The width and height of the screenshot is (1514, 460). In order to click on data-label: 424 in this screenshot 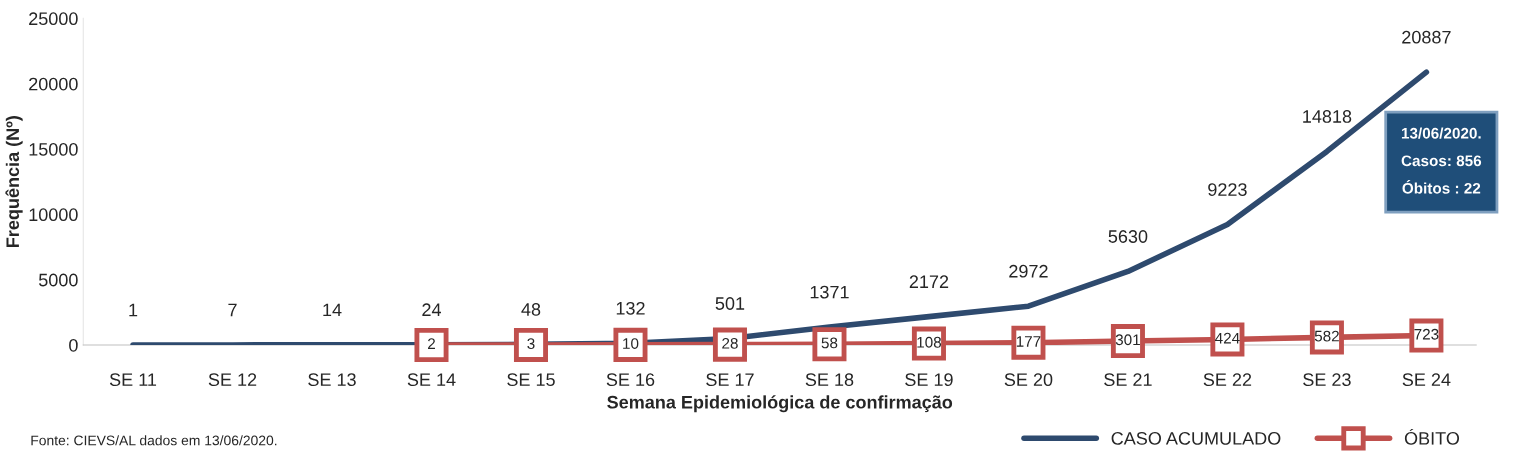, I will do `click(1227, 338)`.